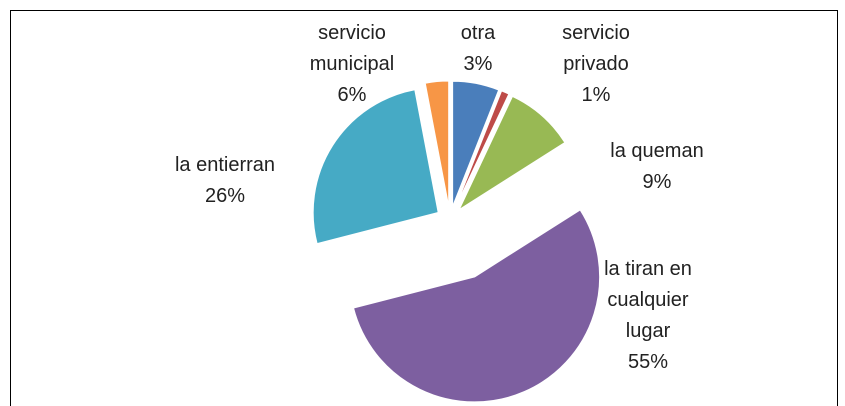  I want to click on slice-value-label: 3%, so click(478, 64).